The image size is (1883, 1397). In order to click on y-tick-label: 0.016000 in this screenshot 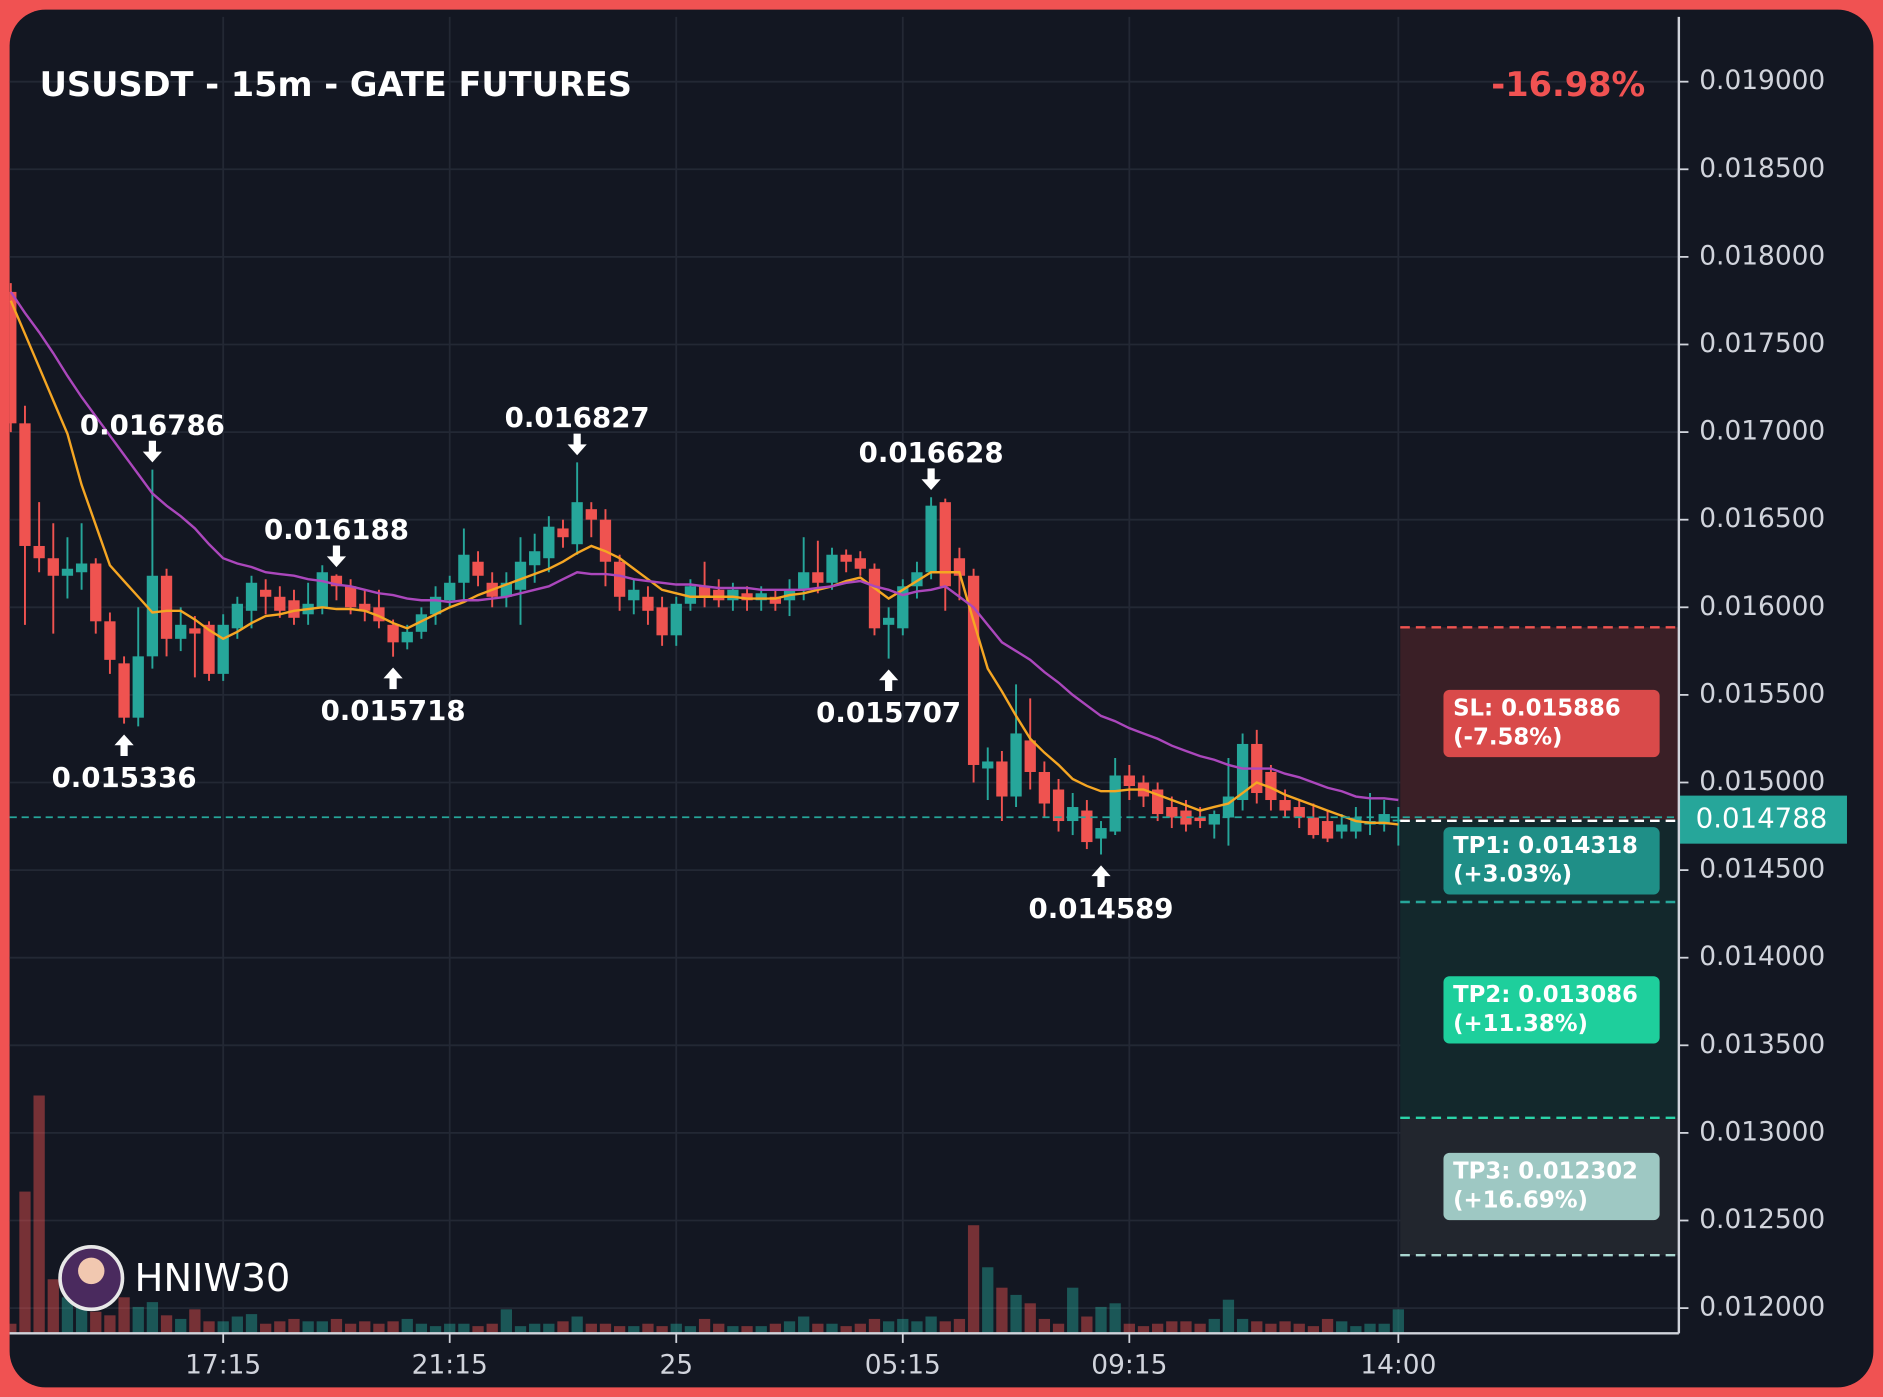, I will do `click(1762, 606)`.